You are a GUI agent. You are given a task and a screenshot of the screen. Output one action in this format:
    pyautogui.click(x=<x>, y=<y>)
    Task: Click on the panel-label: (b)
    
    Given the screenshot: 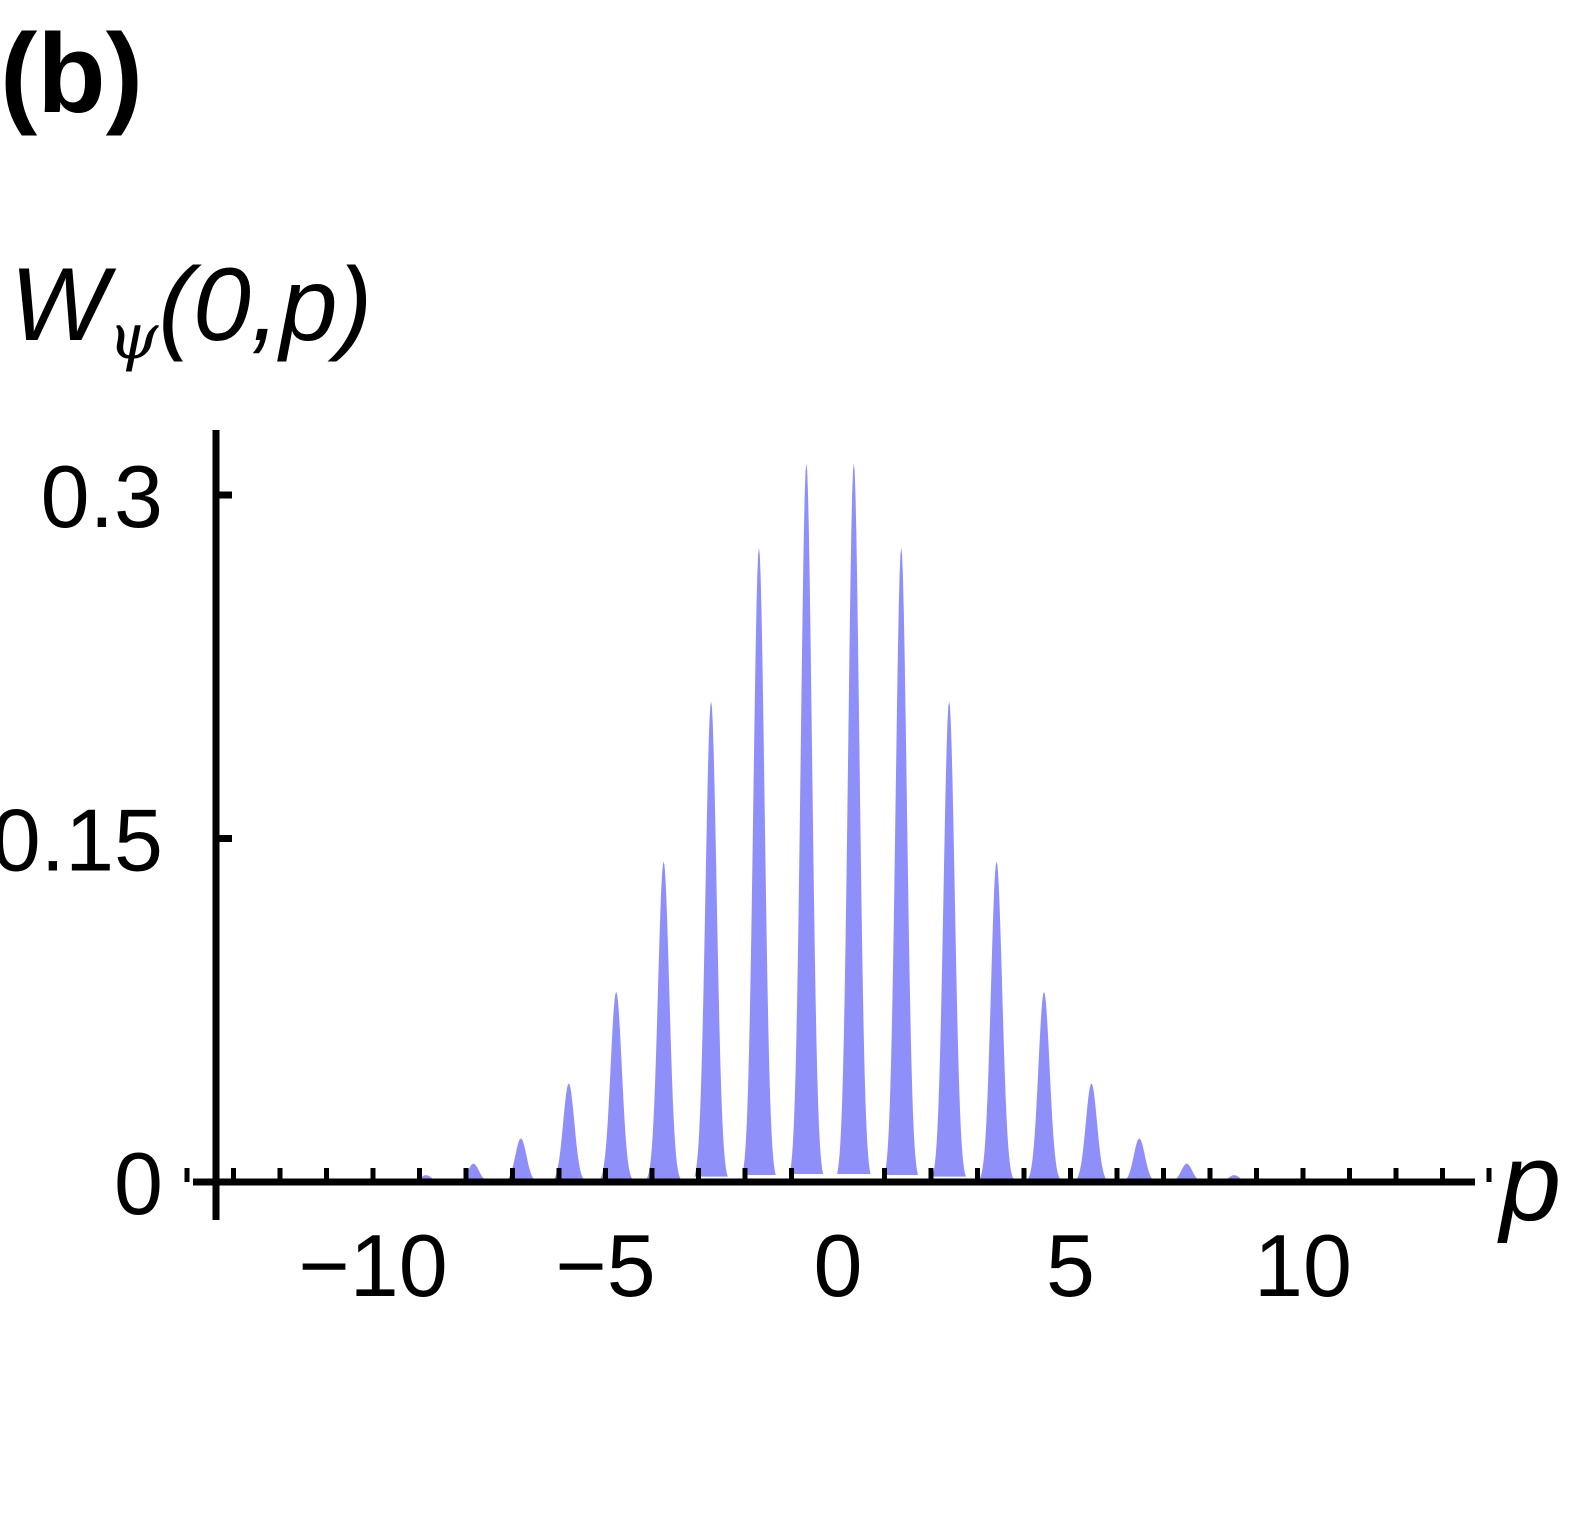 What is the action you would take?
    pyautogui.click(x=71, y=73)
    